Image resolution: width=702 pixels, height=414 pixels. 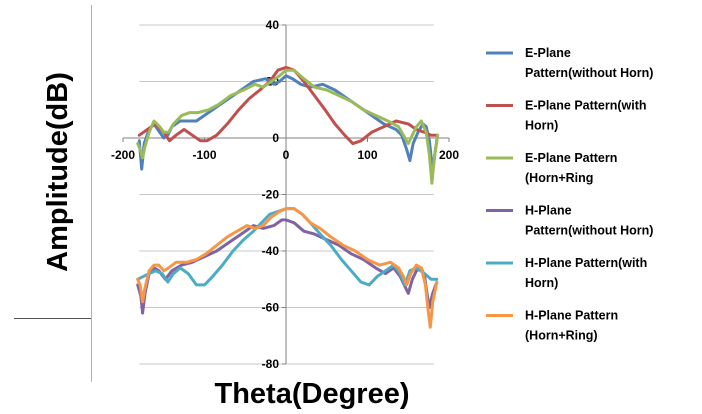 I want to click on x-tick-label: -200, so click(x=123, y=155).